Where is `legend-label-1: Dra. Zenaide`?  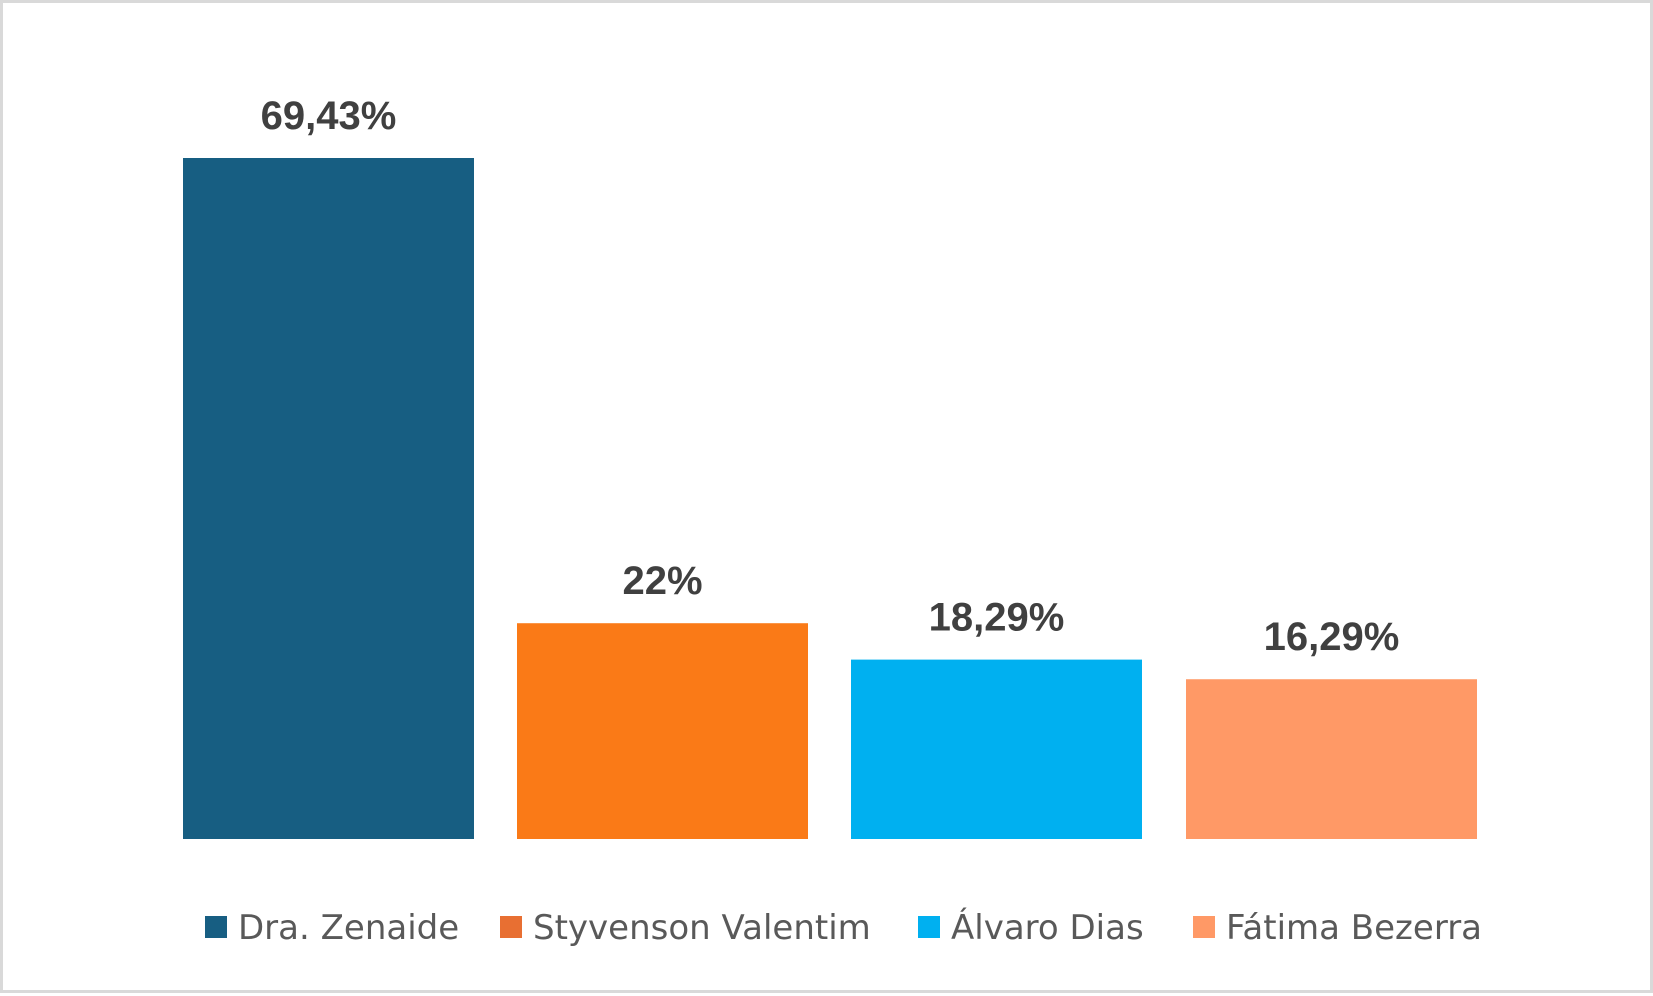 legend-label-1: Dra. Zenaide is located at coordinates (348, 928).